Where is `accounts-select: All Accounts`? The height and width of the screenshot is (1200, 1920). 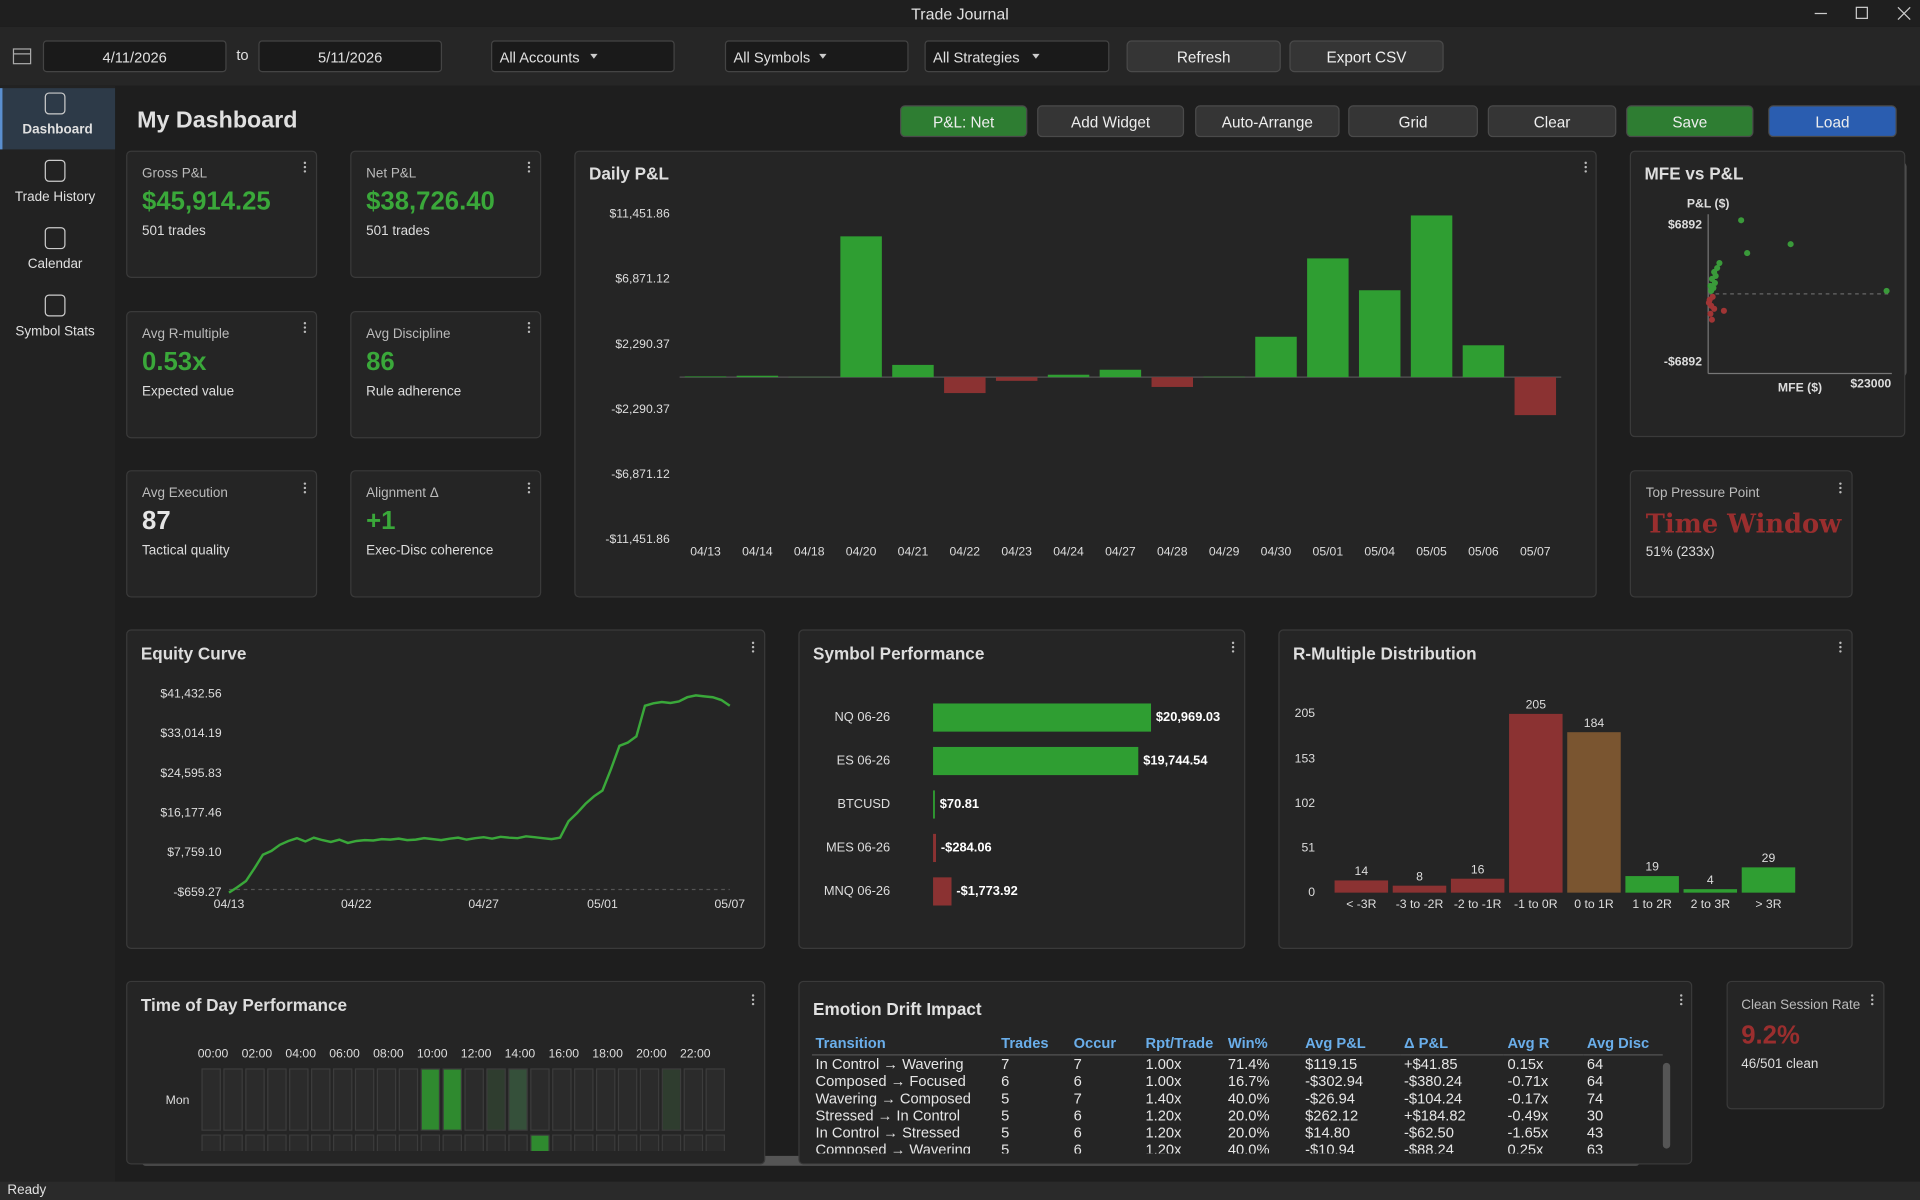
accounts-select: All Accounts is located at coordinates (583, 56).